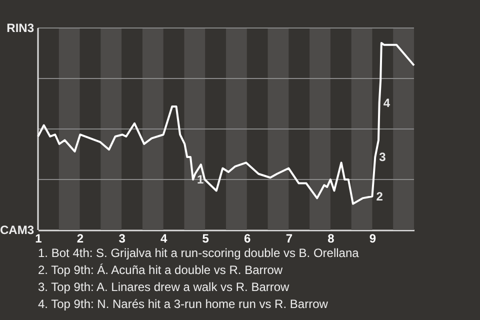 The image size is (480, 320). Describe the element at coordinates (206, 239) in the screenshot. I see `x-tick-label: 5` at that location.